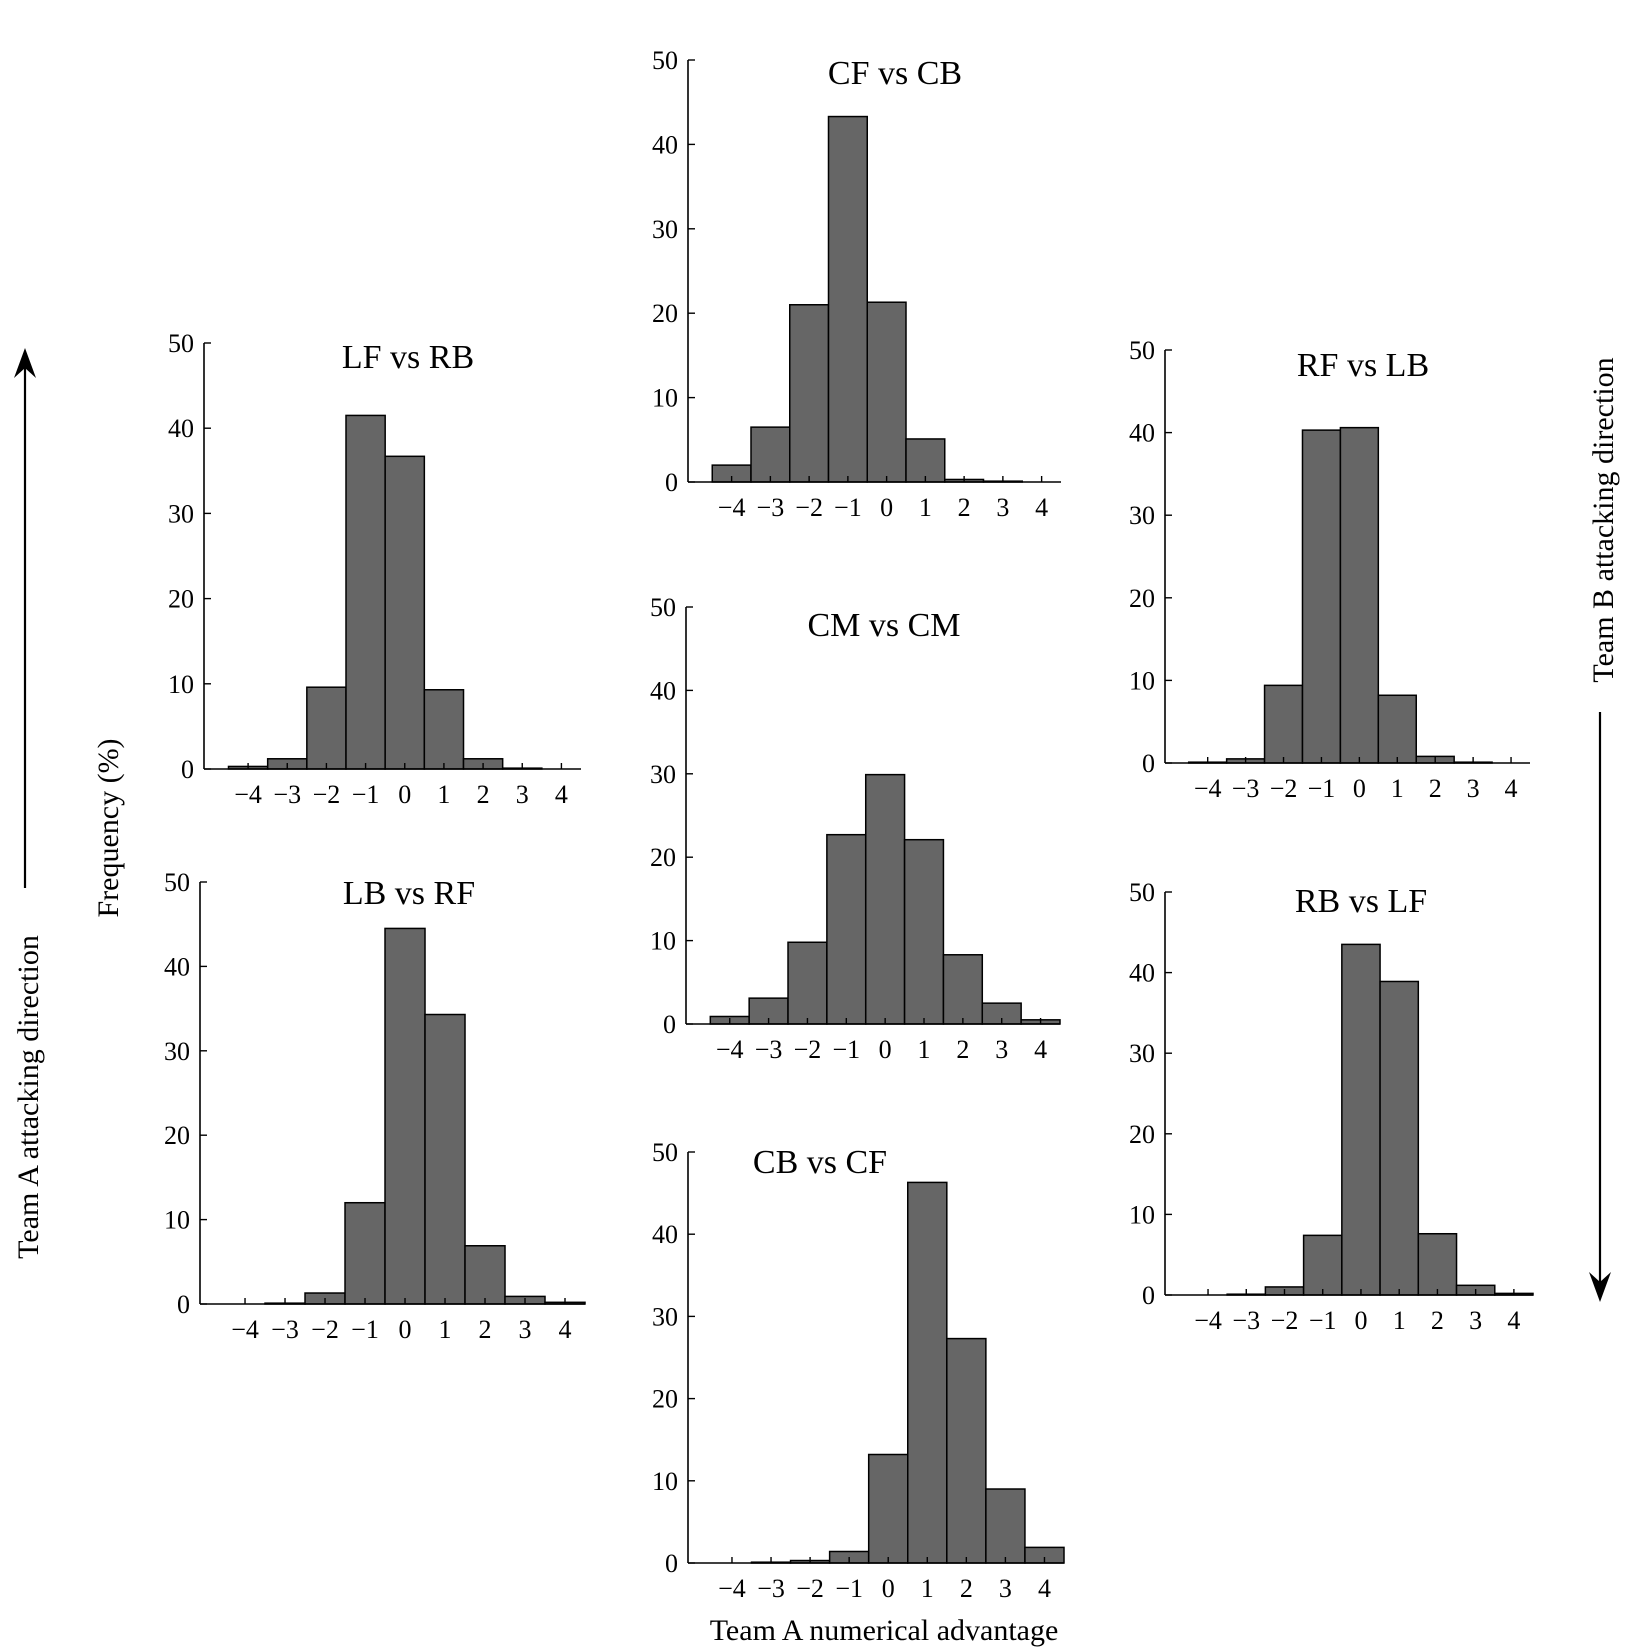  I want to click on xtick-label-cb-vs-cf-8: 4, so click(1044, 1588).